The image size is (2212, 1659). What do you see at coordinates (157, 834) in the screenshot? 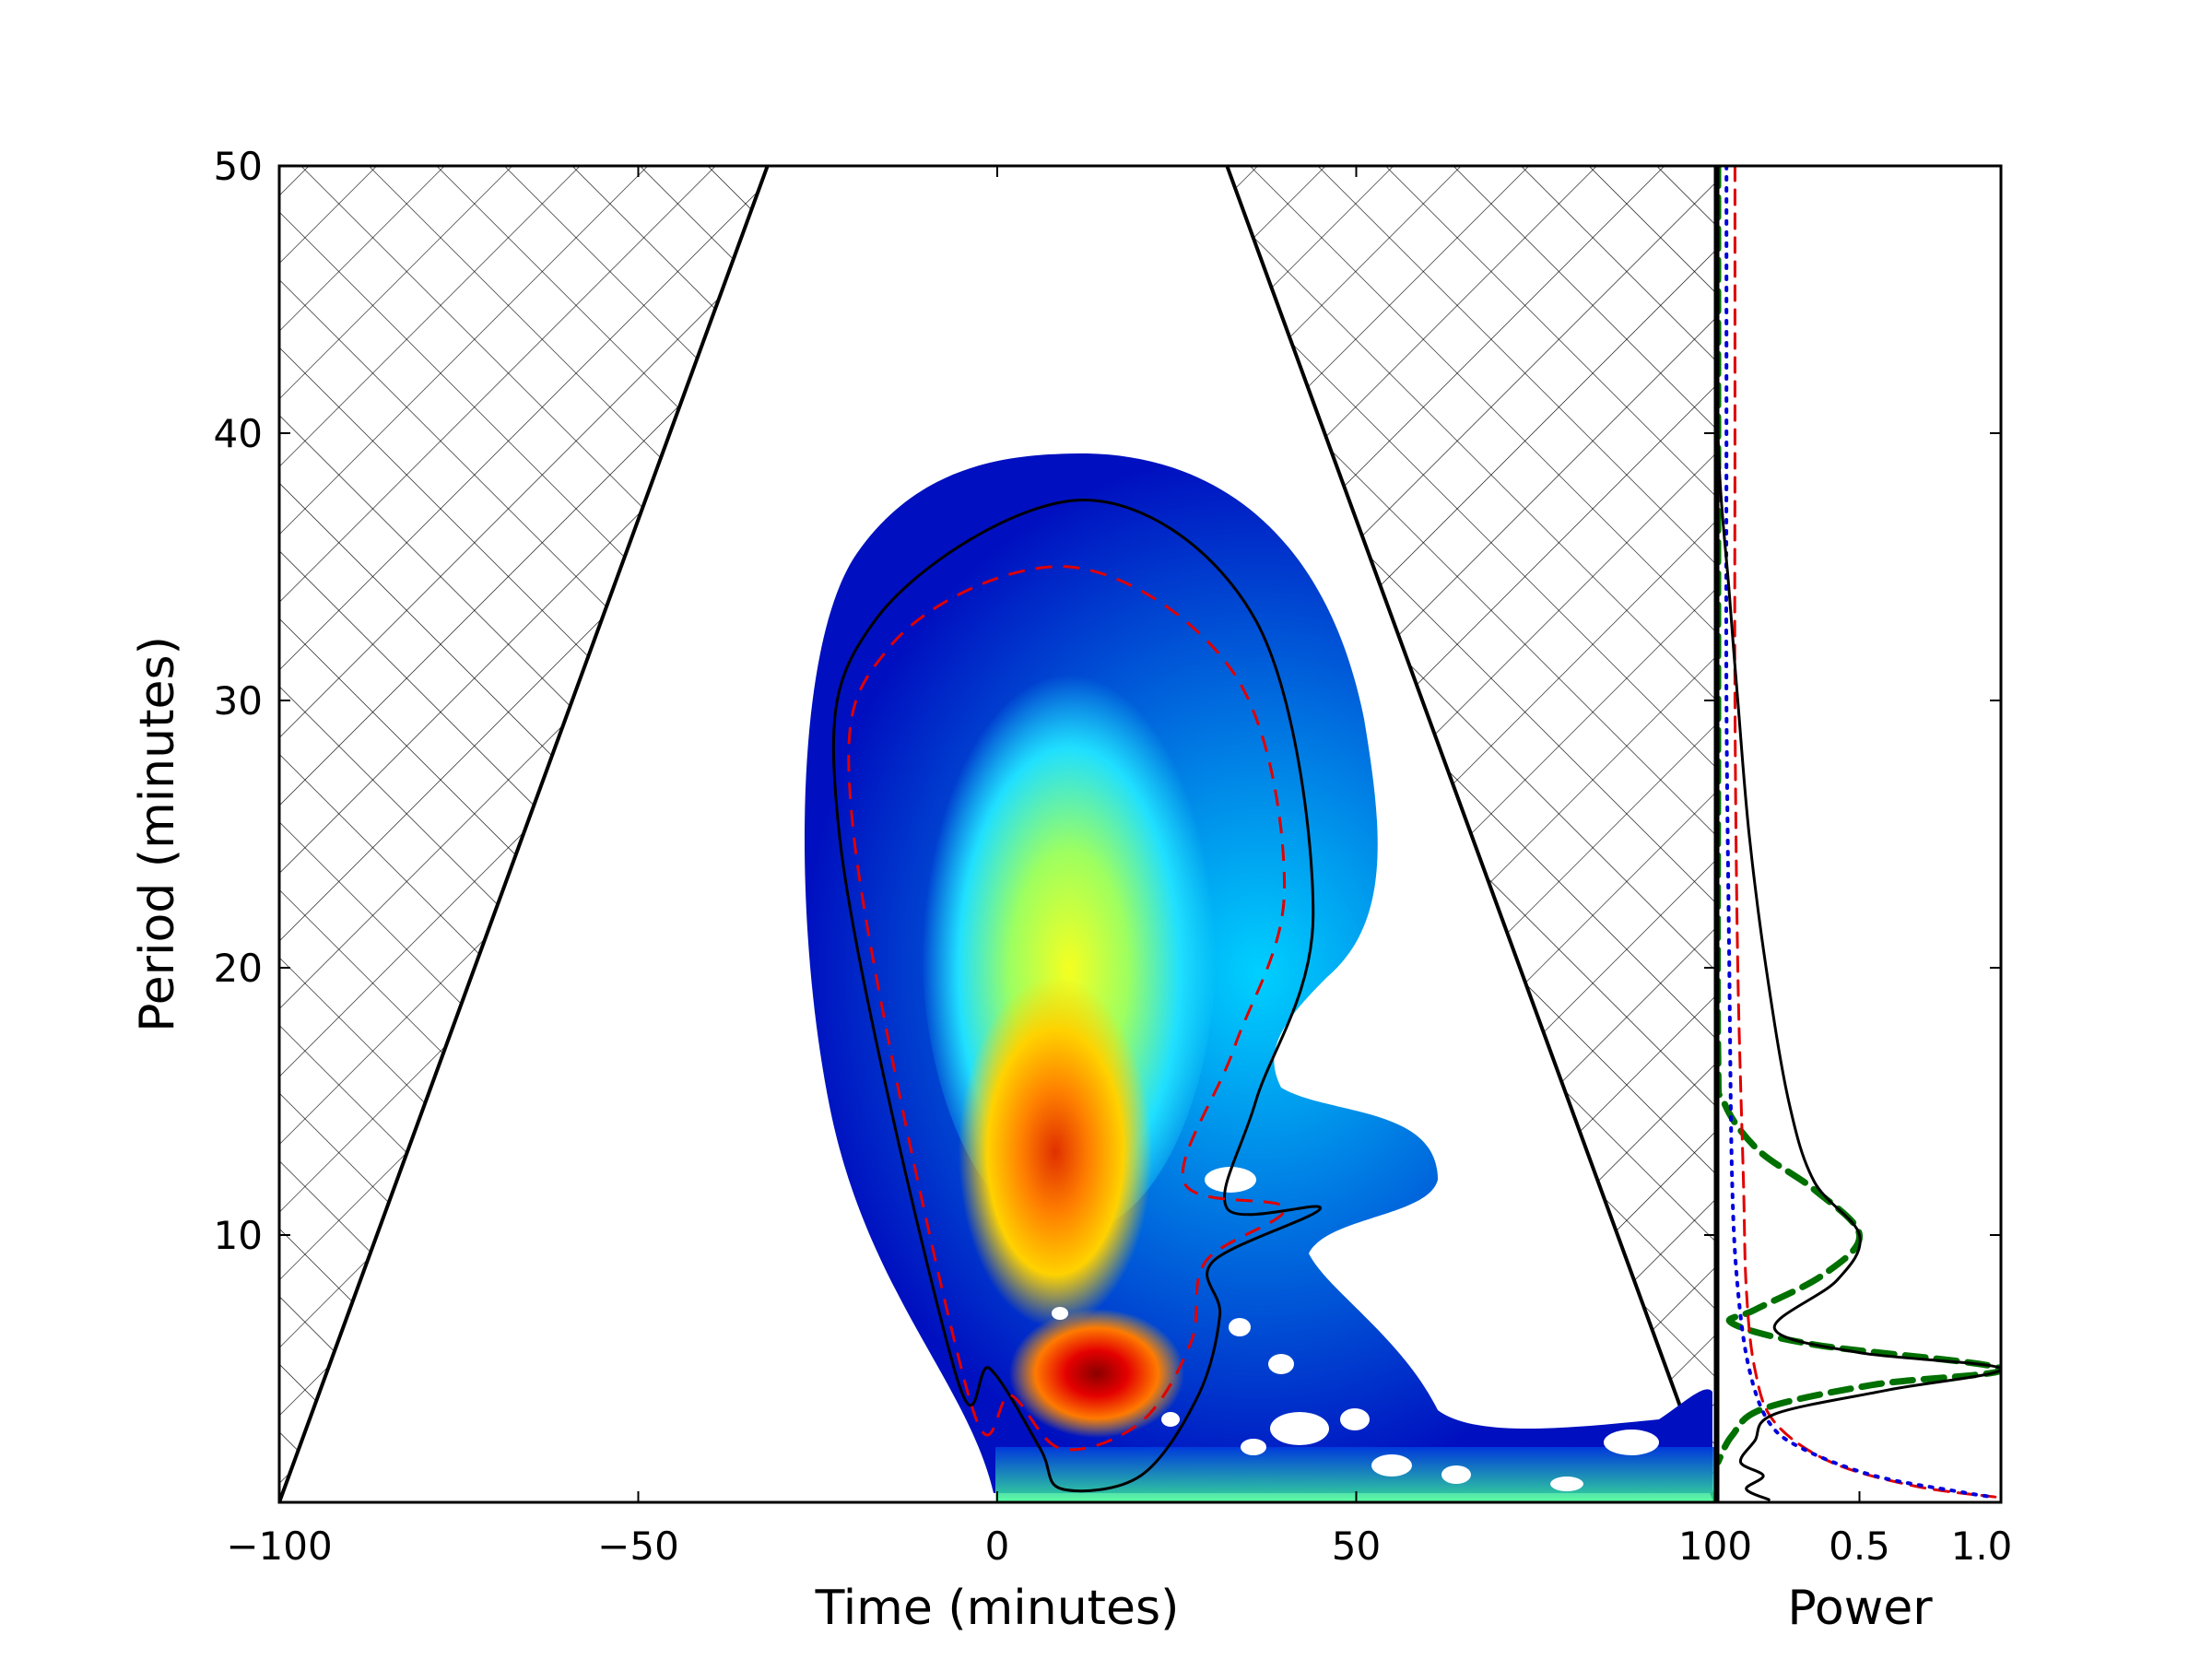
I see `y-axis-label: Period (minutes)` at bounding box center [157, 834].